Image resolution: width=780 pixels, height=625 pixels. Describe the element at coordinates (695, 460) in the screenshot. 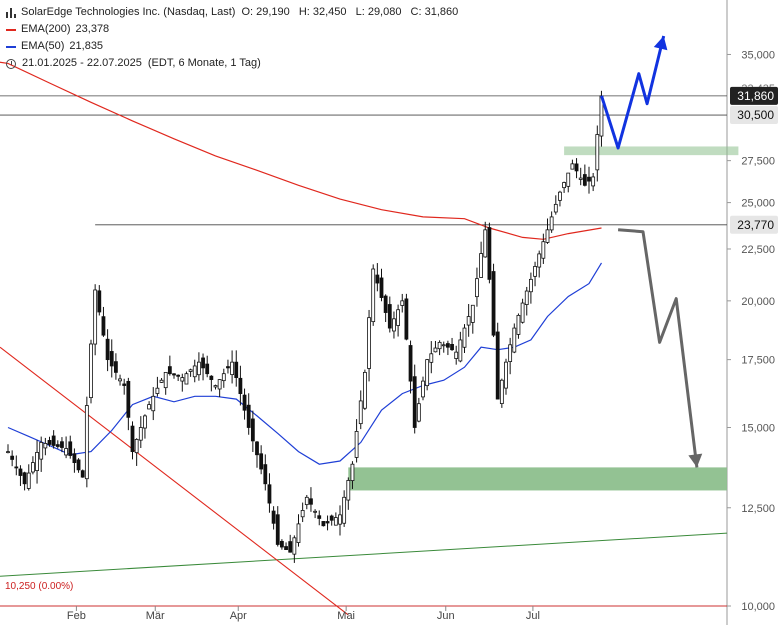

I see `bearish-arrow-head` at that location.